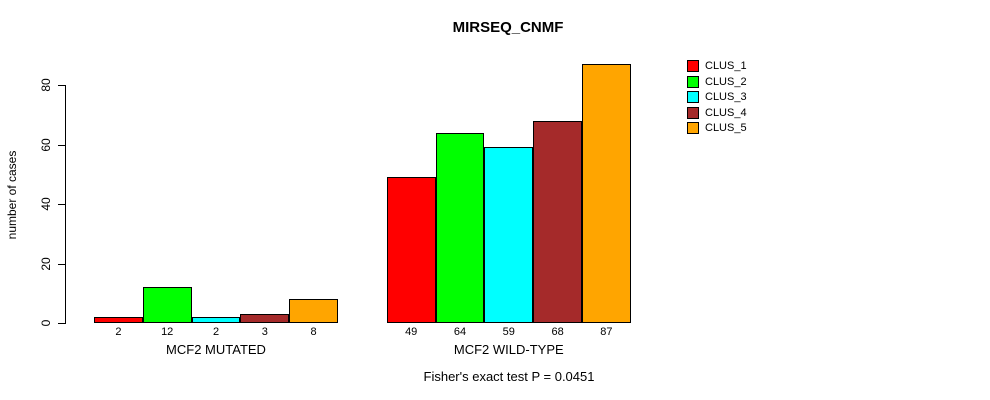 This screenshot has height=400, width=990. Describe the element at coordinates (216, 349) in the screenshot. I see `group-label: MCF2 MUTATED` at that location.